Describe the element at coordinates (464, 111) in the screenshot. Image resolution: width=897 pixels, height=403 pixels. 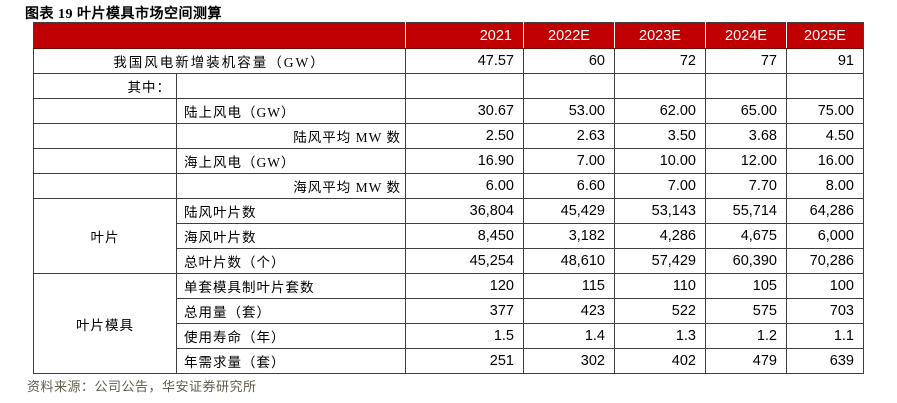
I see `value-cell: 30.67` at that location.